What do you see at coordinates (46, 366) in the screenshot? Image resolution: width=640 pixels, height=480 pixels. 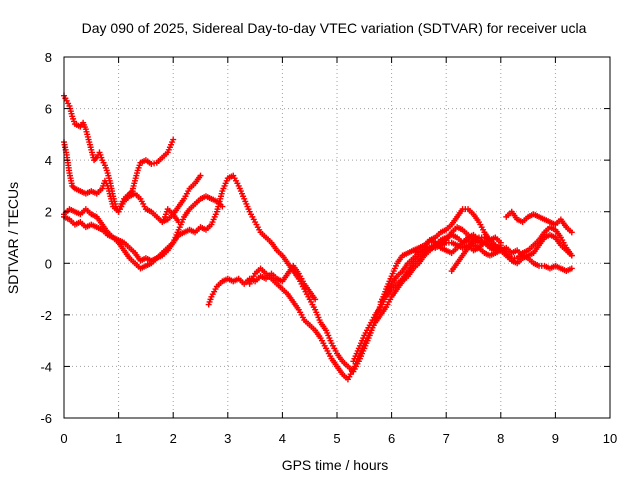 I see `y-tick-label: -4` at bounding box center [46, 366].